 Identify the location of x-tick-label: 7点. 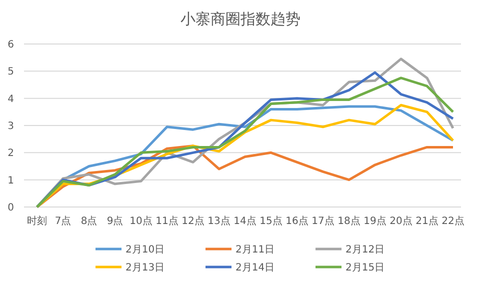
(63, 221).